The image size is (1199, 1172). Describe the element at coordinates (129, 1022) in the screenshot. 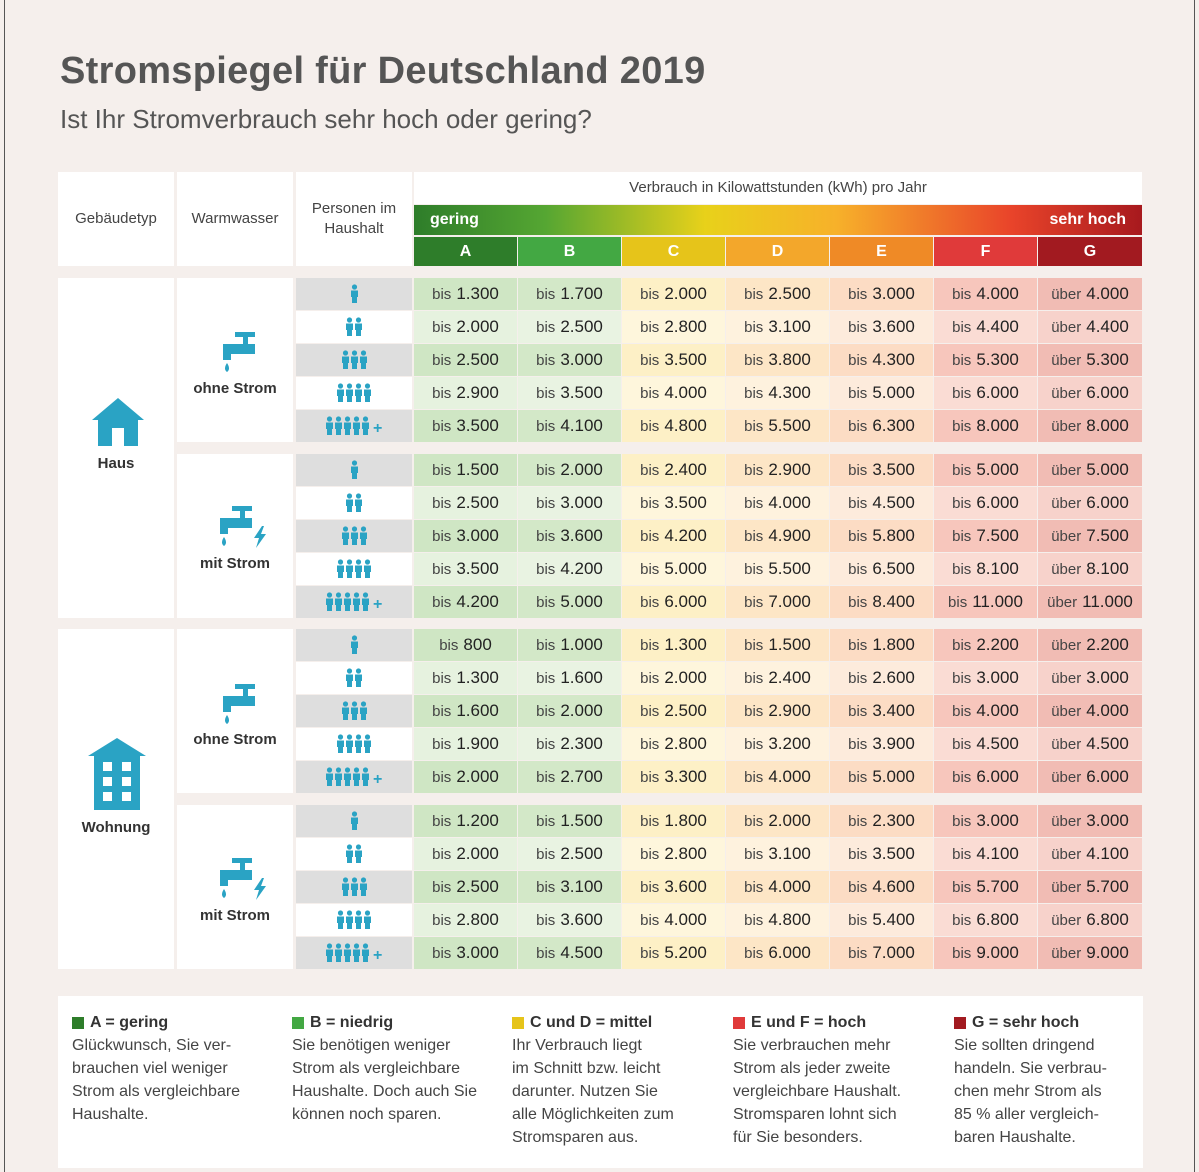

I see `legend-label: A = gering` at that location.